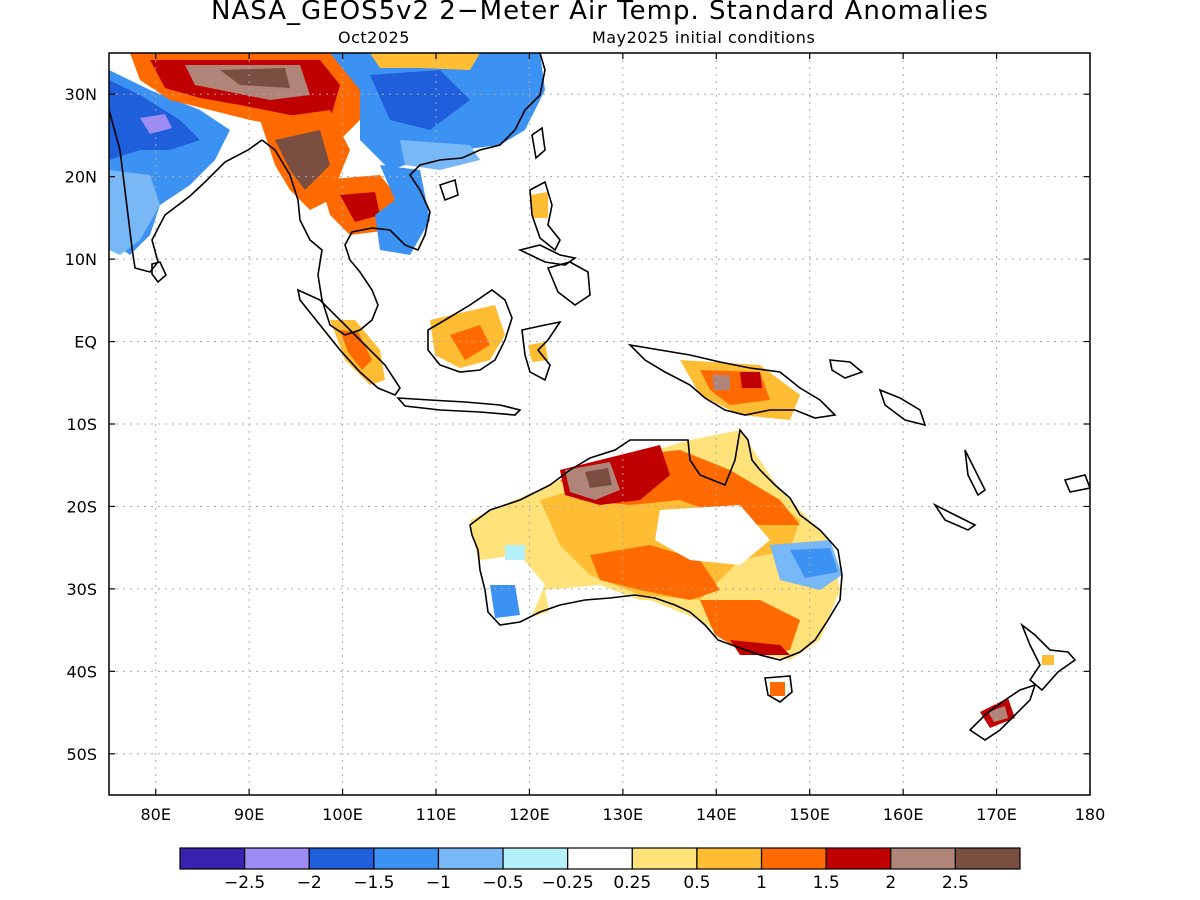 This screenshot has height=900, width=1200. I want to click on new-zealand-extreme, so click(998, 714).